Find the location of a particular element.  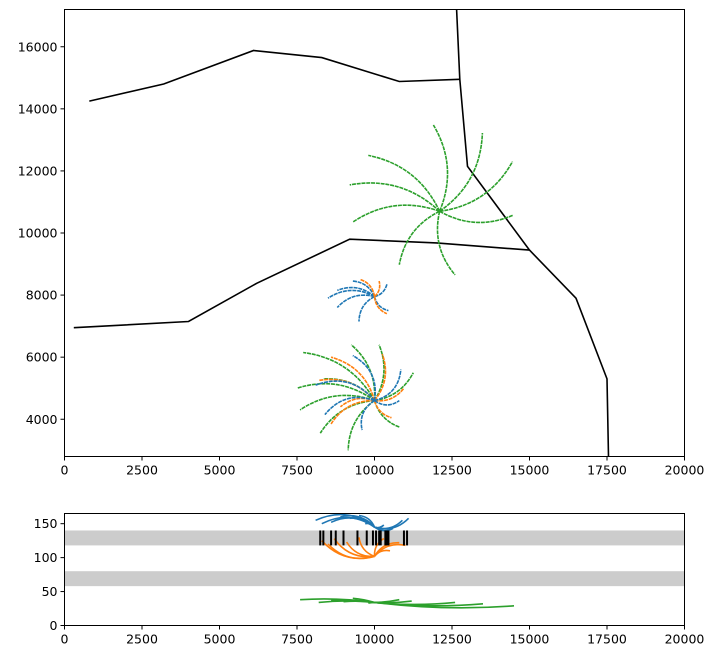

top-x-axis: 0 2500 5000 7500 10000 12500 15000 17500 20000 is located at coordinates (383, 467).